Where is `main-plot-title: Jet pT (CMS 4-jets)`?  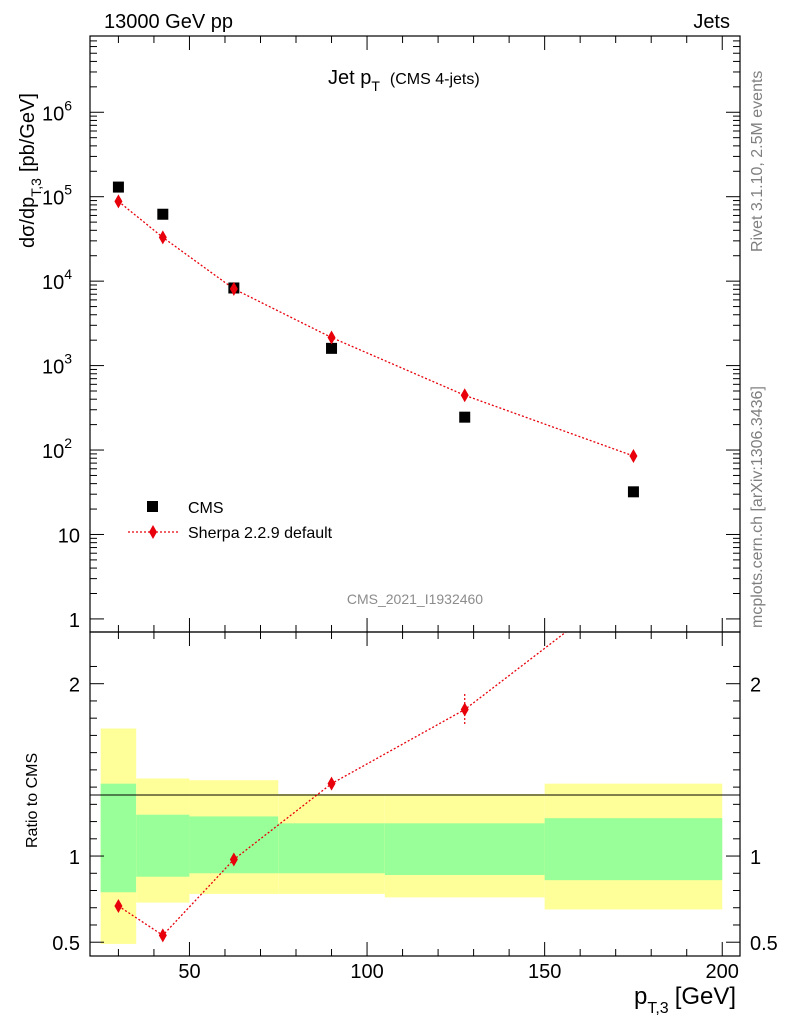
main-plot-title: Jet pT (CMS 4-jets) is located at coordinates (404, 80).